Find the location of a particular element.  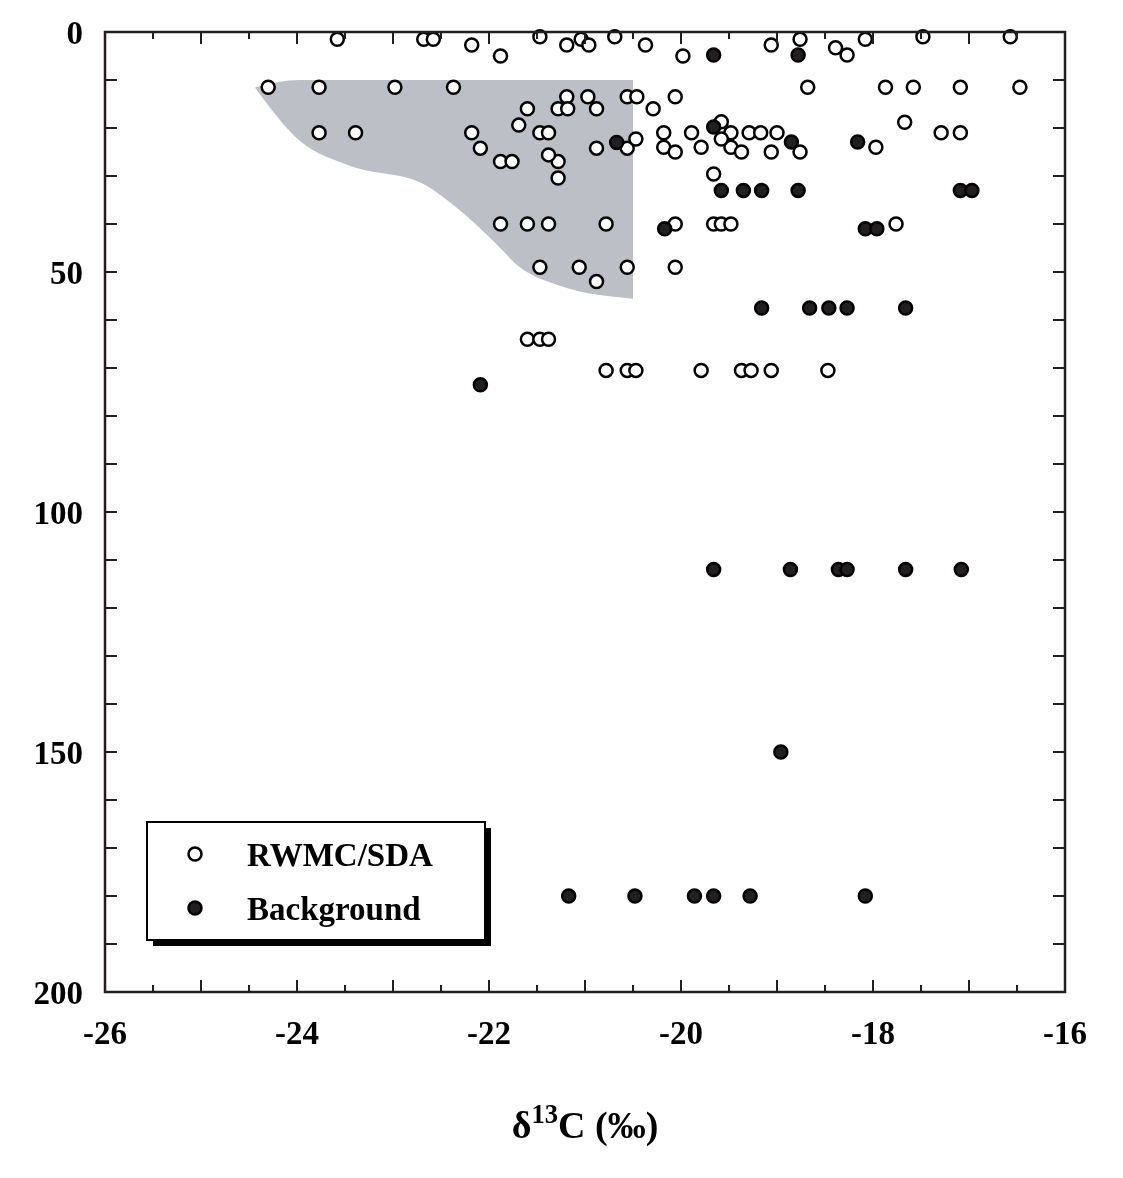

legend-label: RWMC/SDA is located at coordinates (340, 854).